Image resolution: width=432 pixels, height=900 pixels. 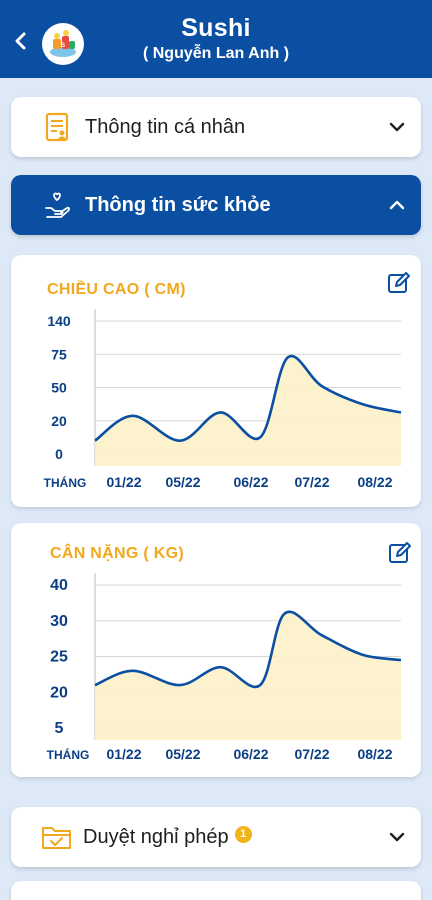 I want to click on chevron-up-icon, so click(x=397, y=205).